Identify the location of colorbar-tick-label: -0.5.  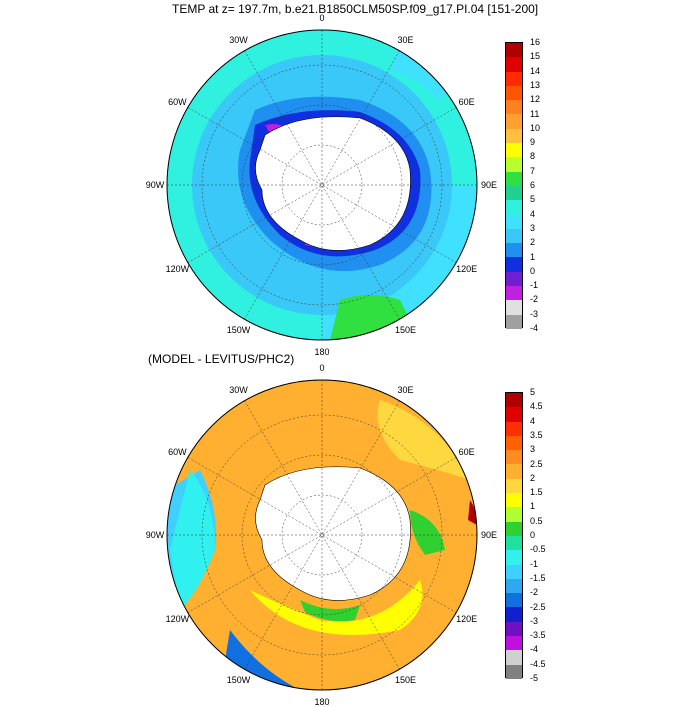
(538, 549).